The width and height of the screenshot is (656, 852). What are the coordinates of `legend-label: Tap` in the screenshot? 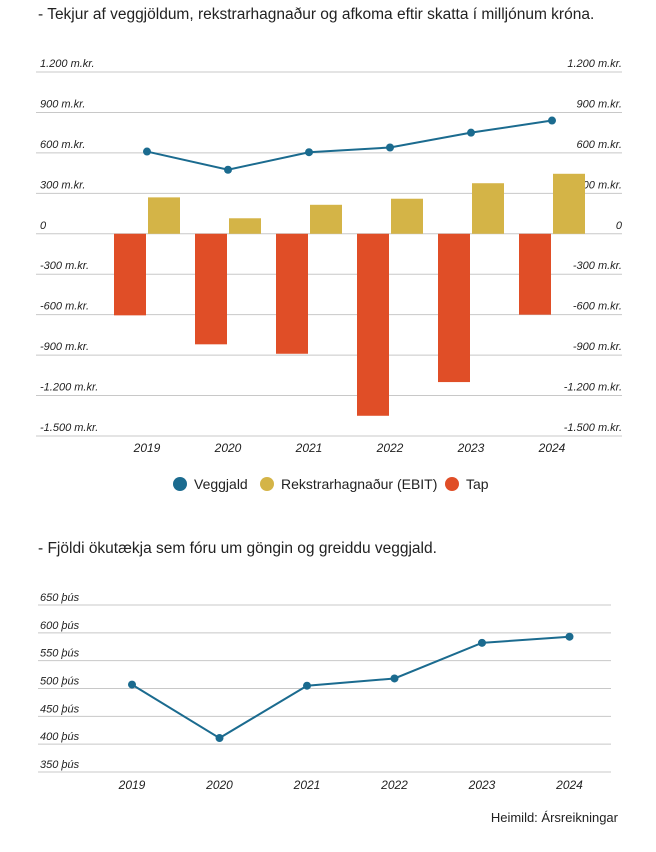 It's located at (477, 484).